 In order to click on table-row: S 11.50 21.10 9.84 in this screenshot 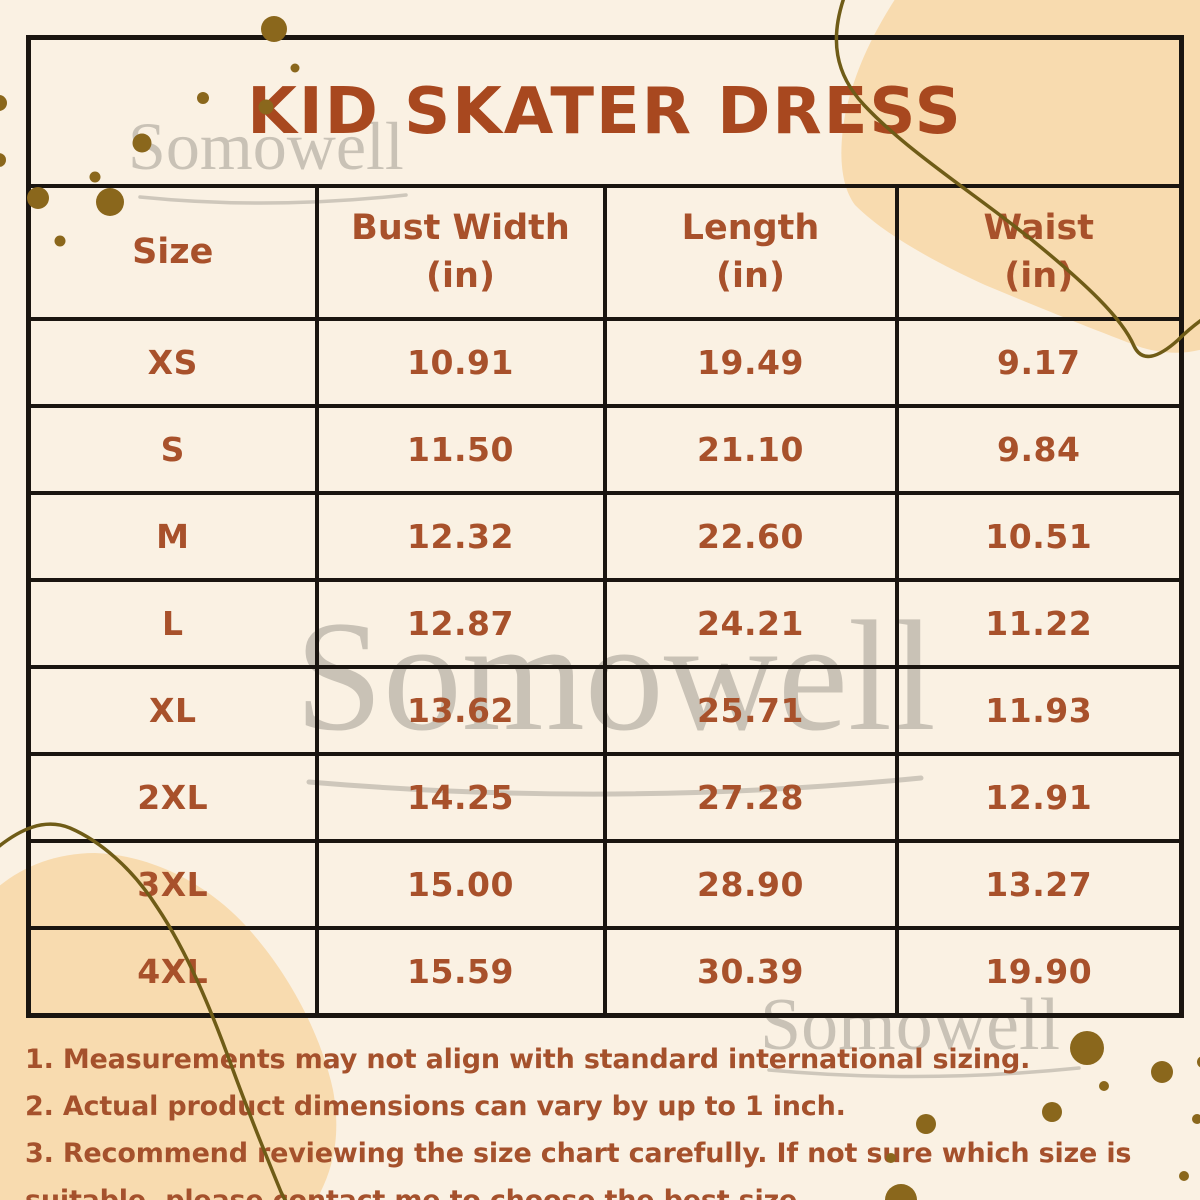, I will do `click(605, 449)`.